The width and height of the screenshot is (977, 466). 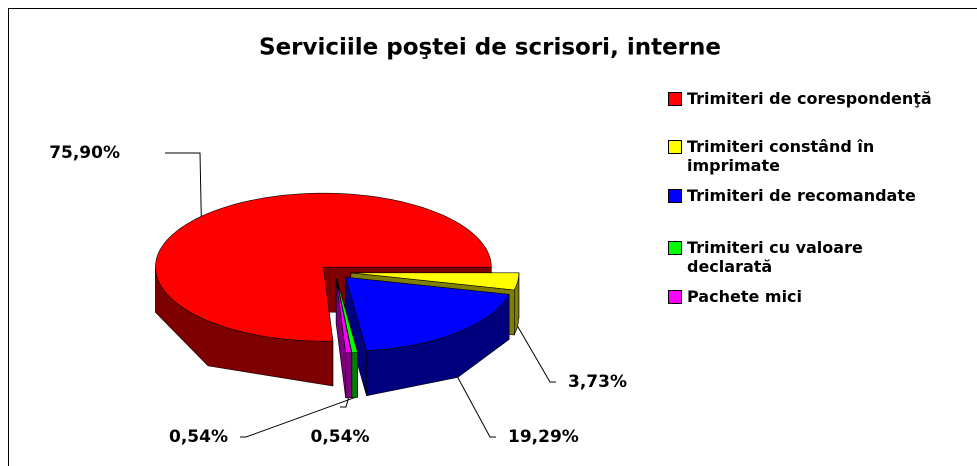 I want to click on legend-item: Trimiteri de recomandate, so click(x=805, y=195).